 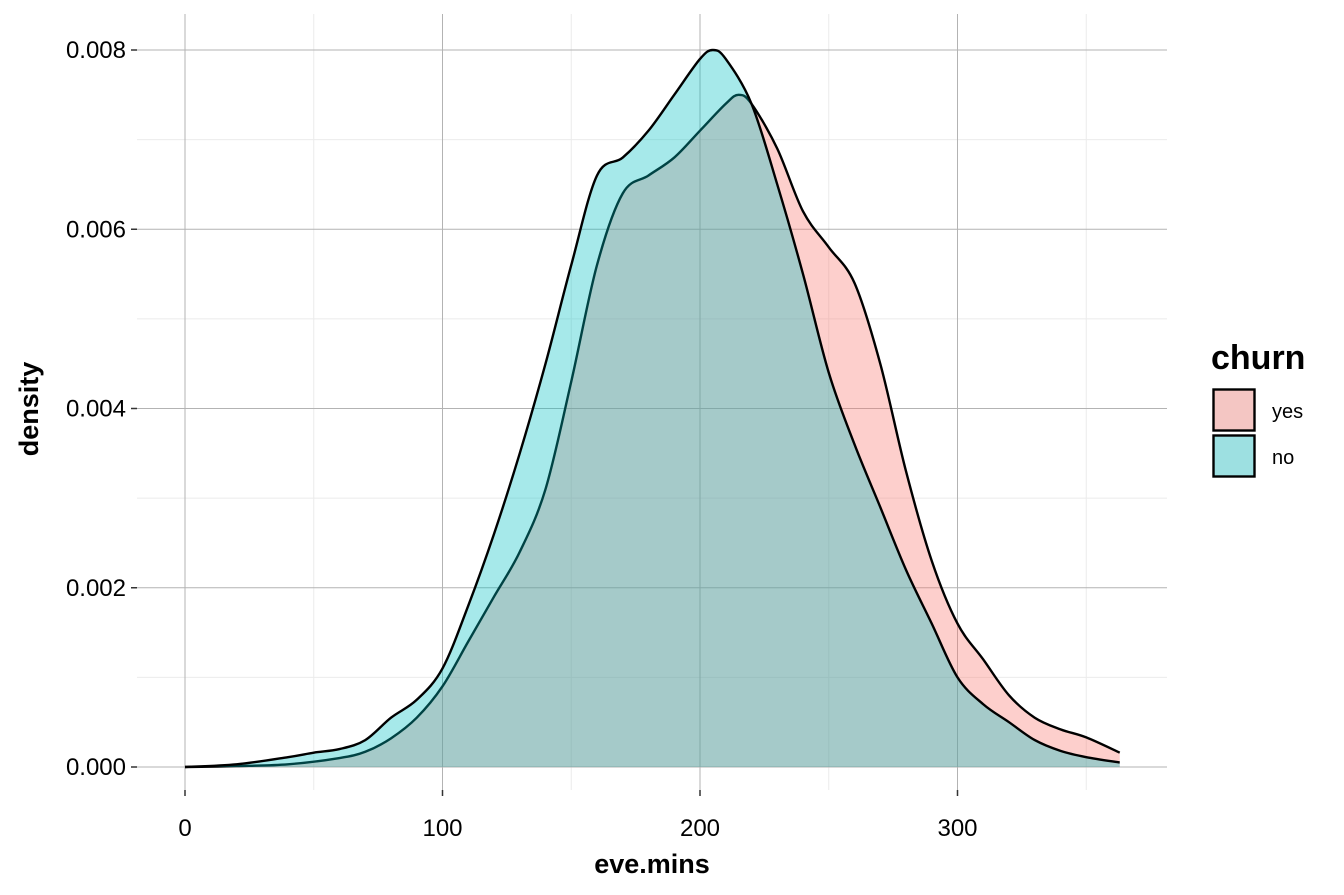 I want to click on y-axis-title: density, so click(x=29, y=409).